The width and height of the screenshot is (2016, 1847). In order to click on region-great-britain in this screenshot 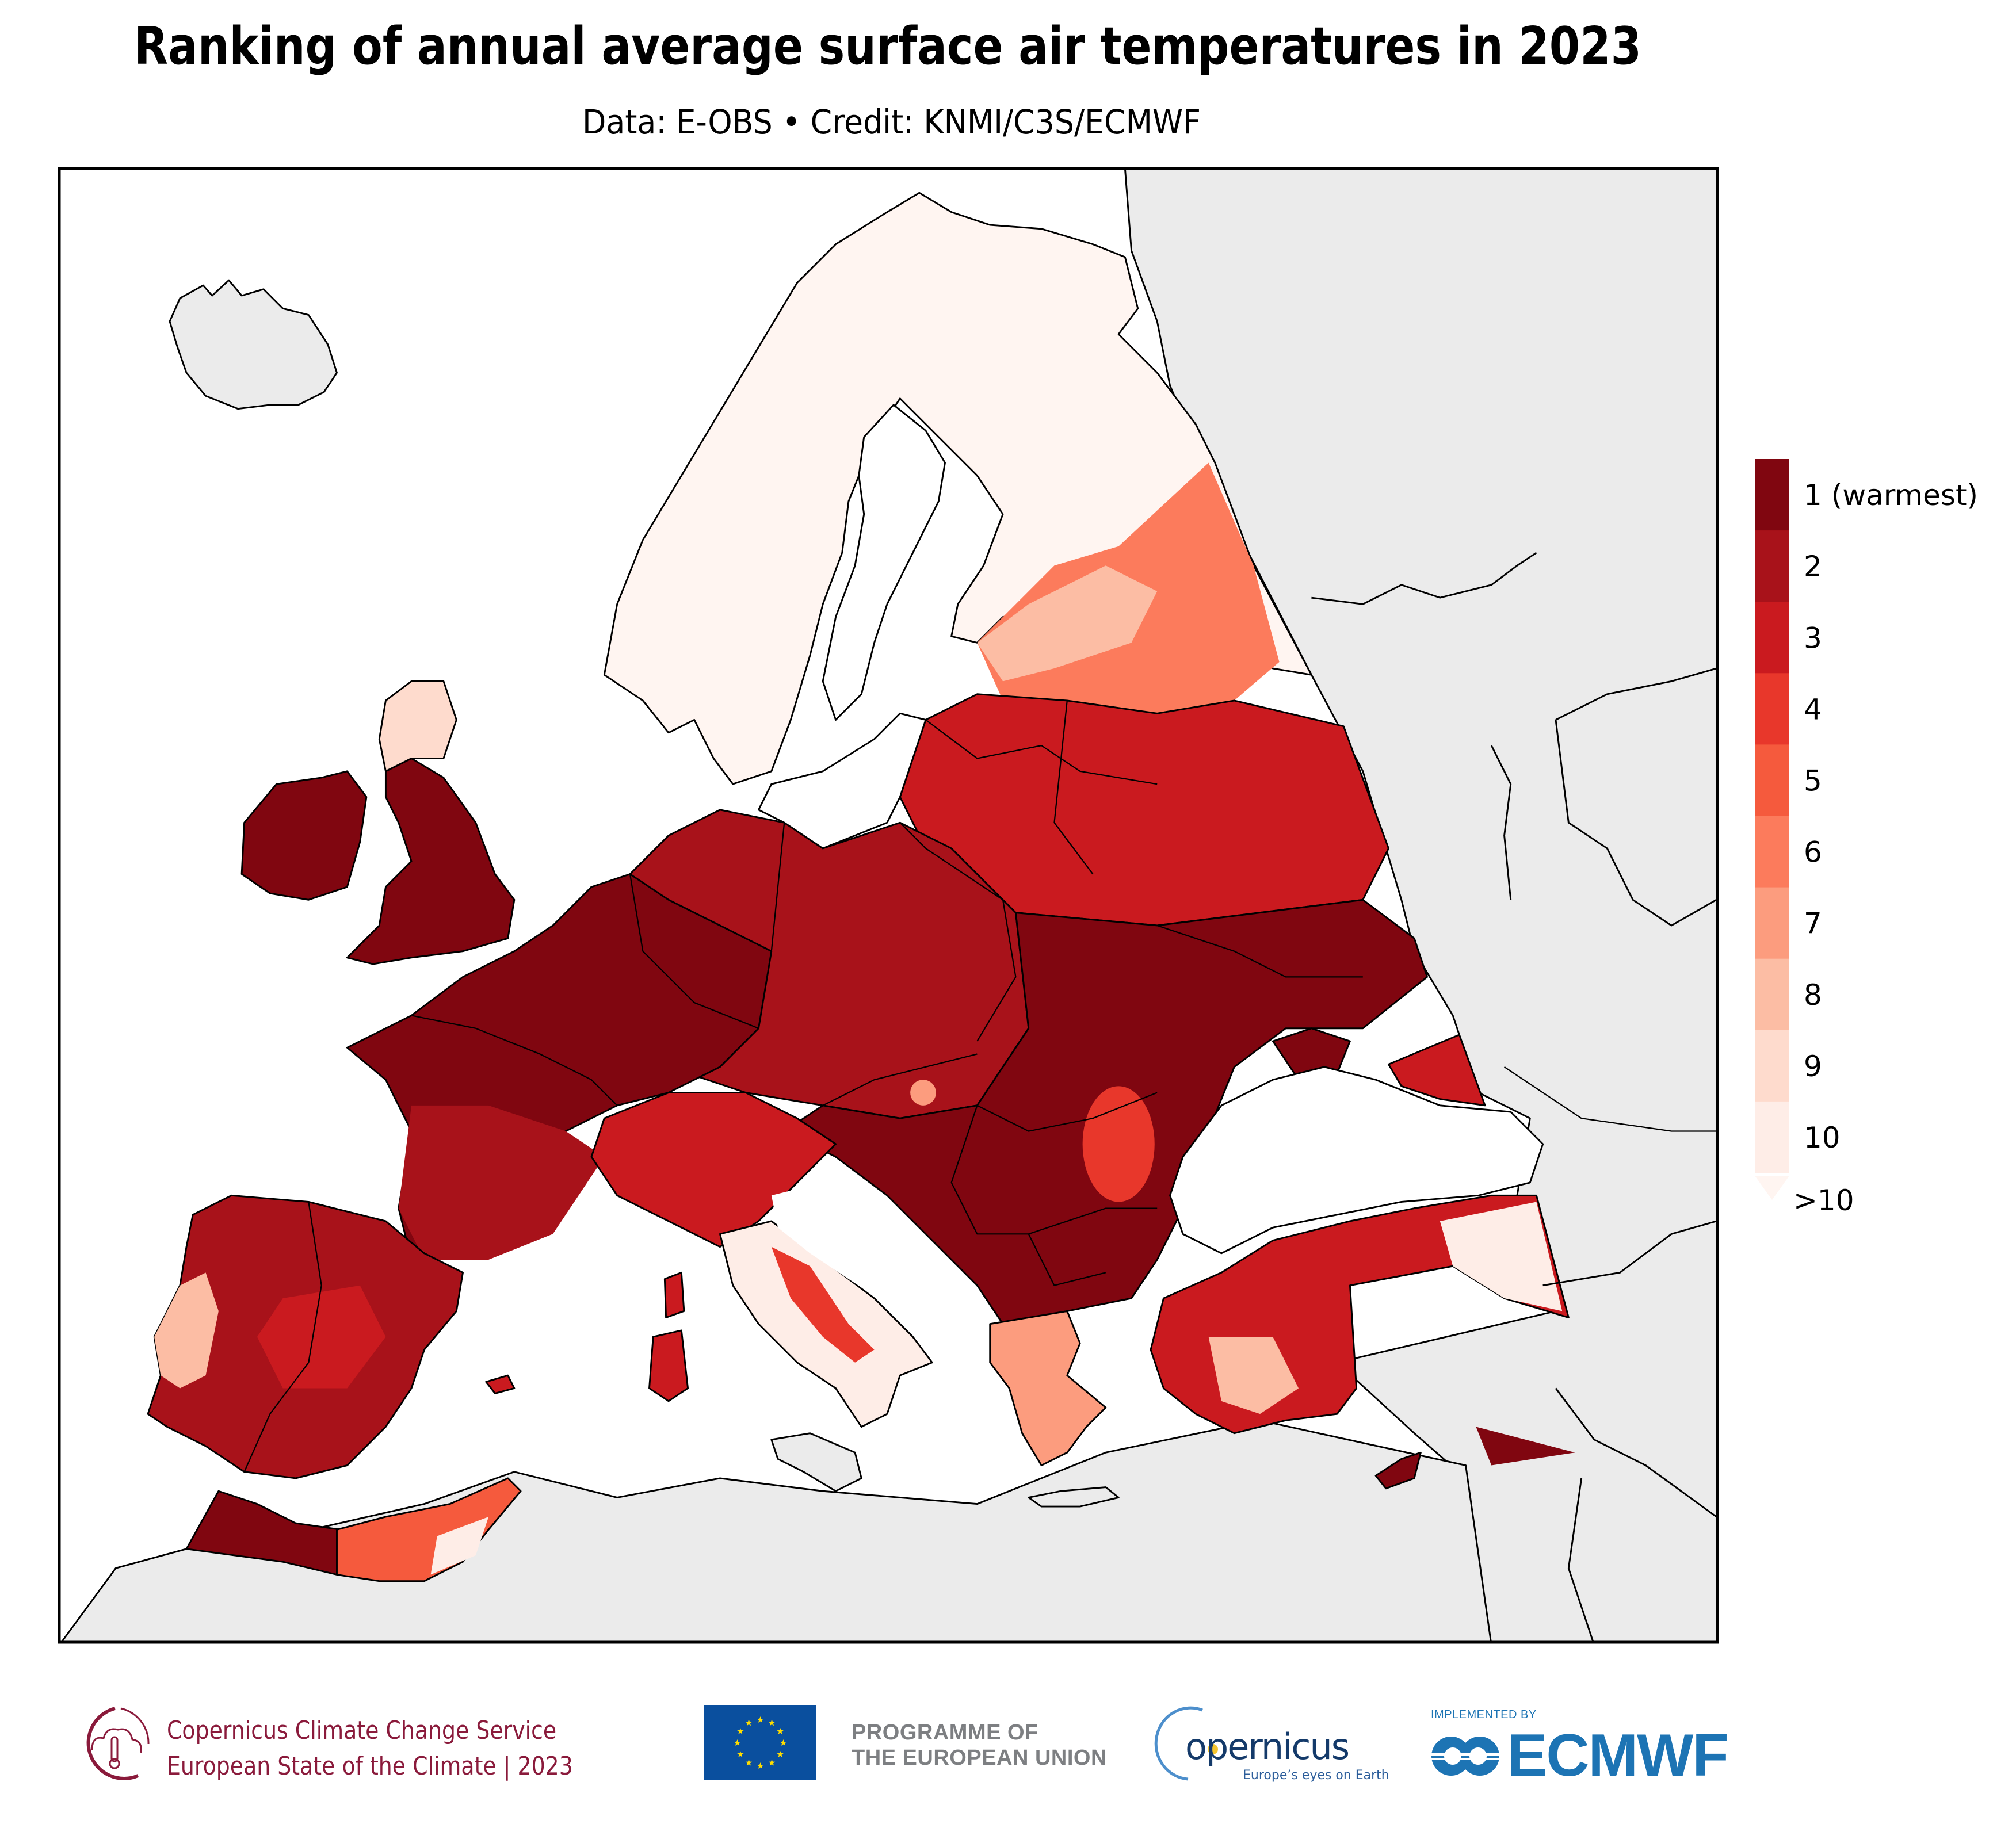, I will do `click(431, 862)`.